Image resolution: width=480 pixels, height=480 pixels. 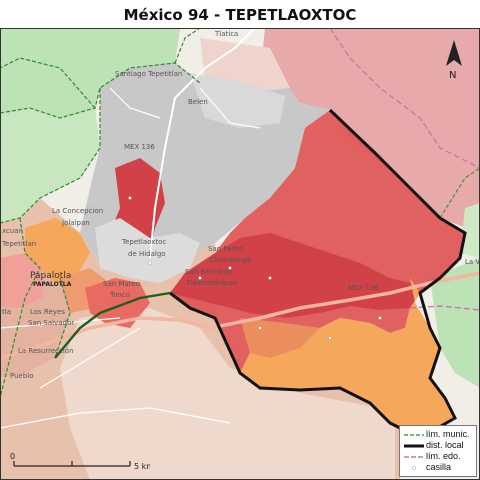 I want to click on map-title: México 94 - TEPETLAOXTOC, so click(x=240, y=15).